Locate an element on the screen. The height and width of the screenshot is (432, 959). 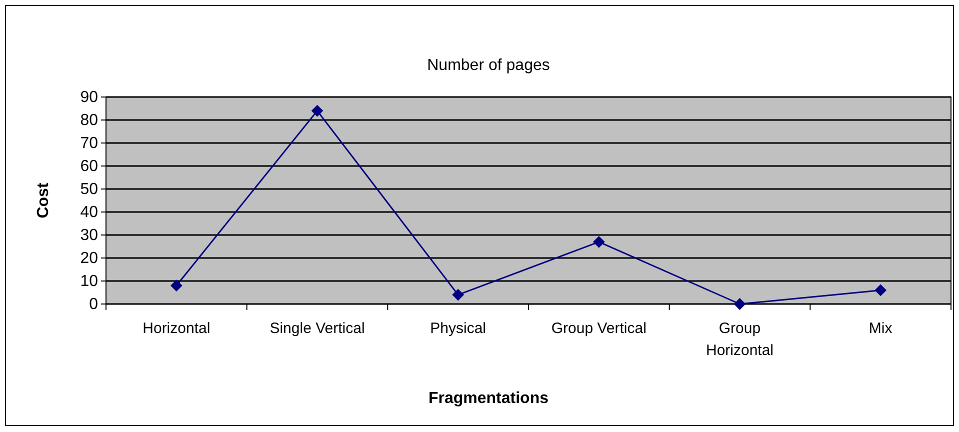
y-tick-label: 10 is located at coordinates (89, 281).